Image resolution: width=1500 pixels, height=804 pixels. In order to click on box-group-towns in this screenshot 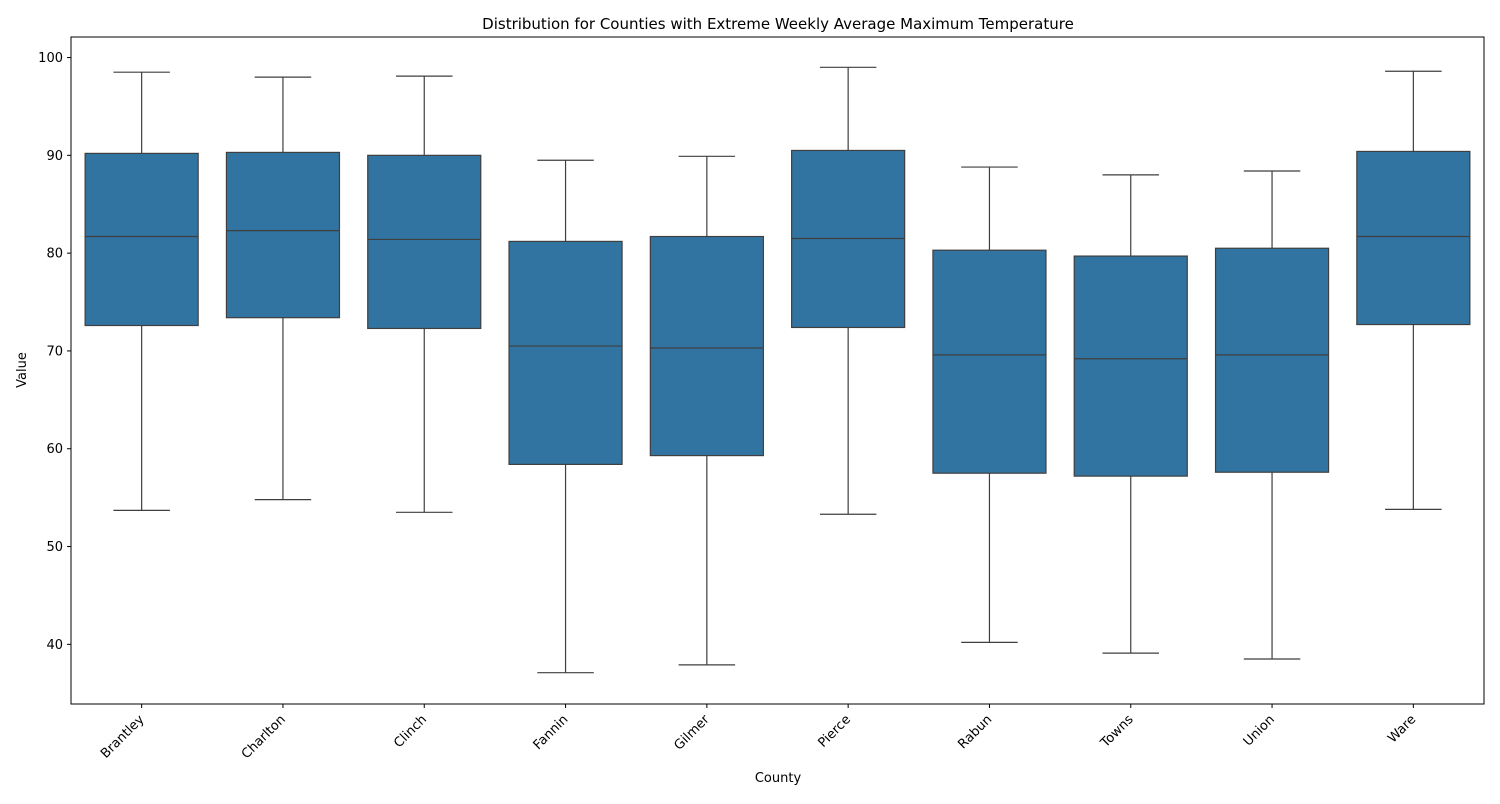, I will do `click(1130, 414)`.